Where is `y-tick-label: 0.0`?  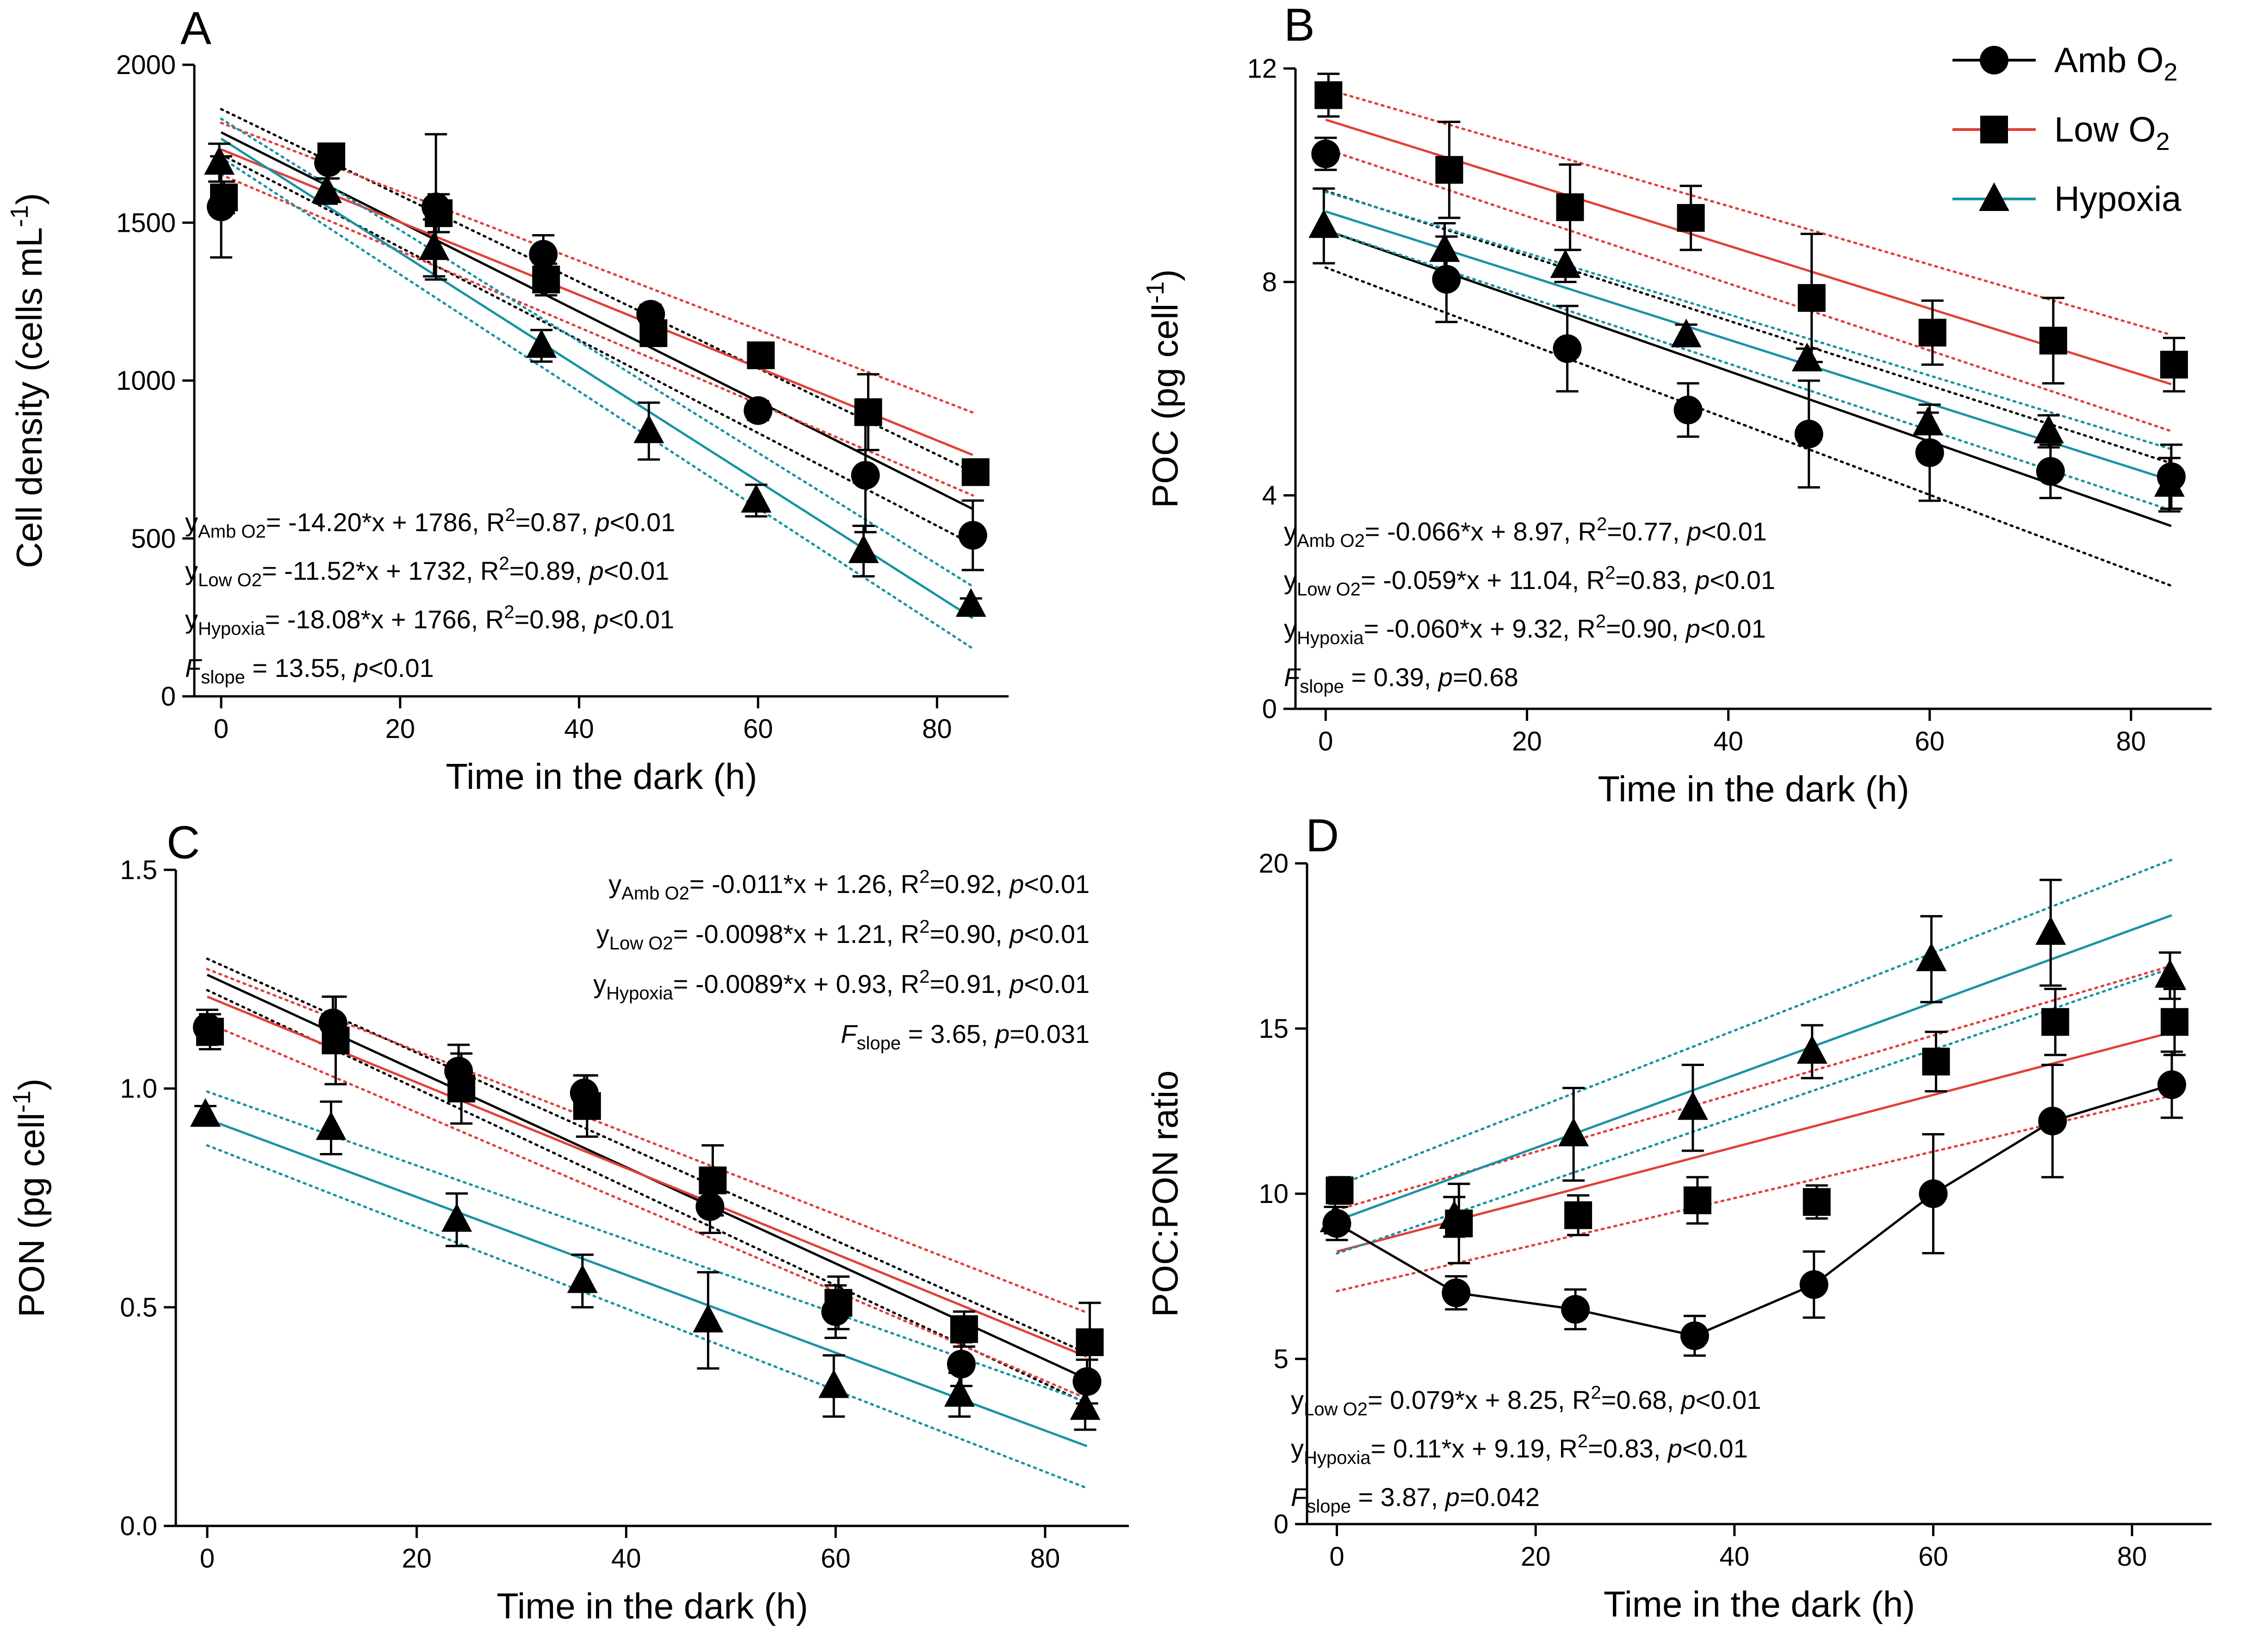
y-tick-label: 0.0 is located at coordinates (138, 1526).